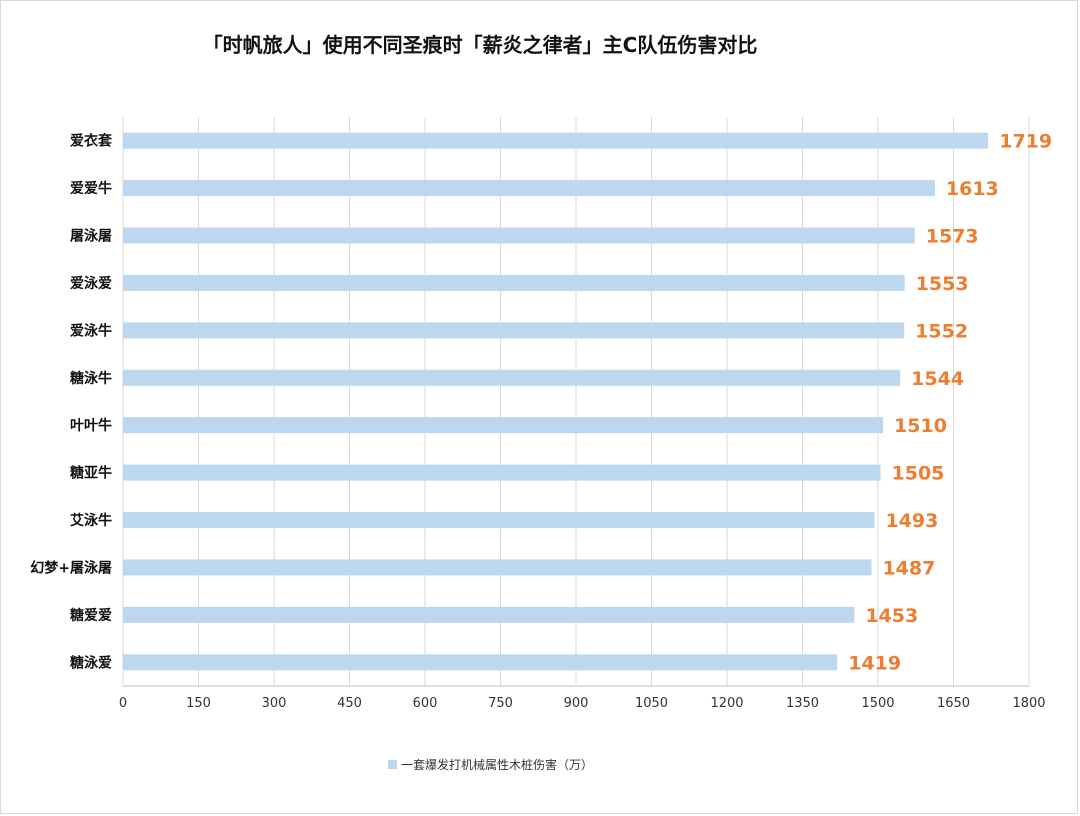  What do you see at coordinates (500, 703) in the screenshot?
I see `x-tick-label: 750` at bounding box center [500, 703].